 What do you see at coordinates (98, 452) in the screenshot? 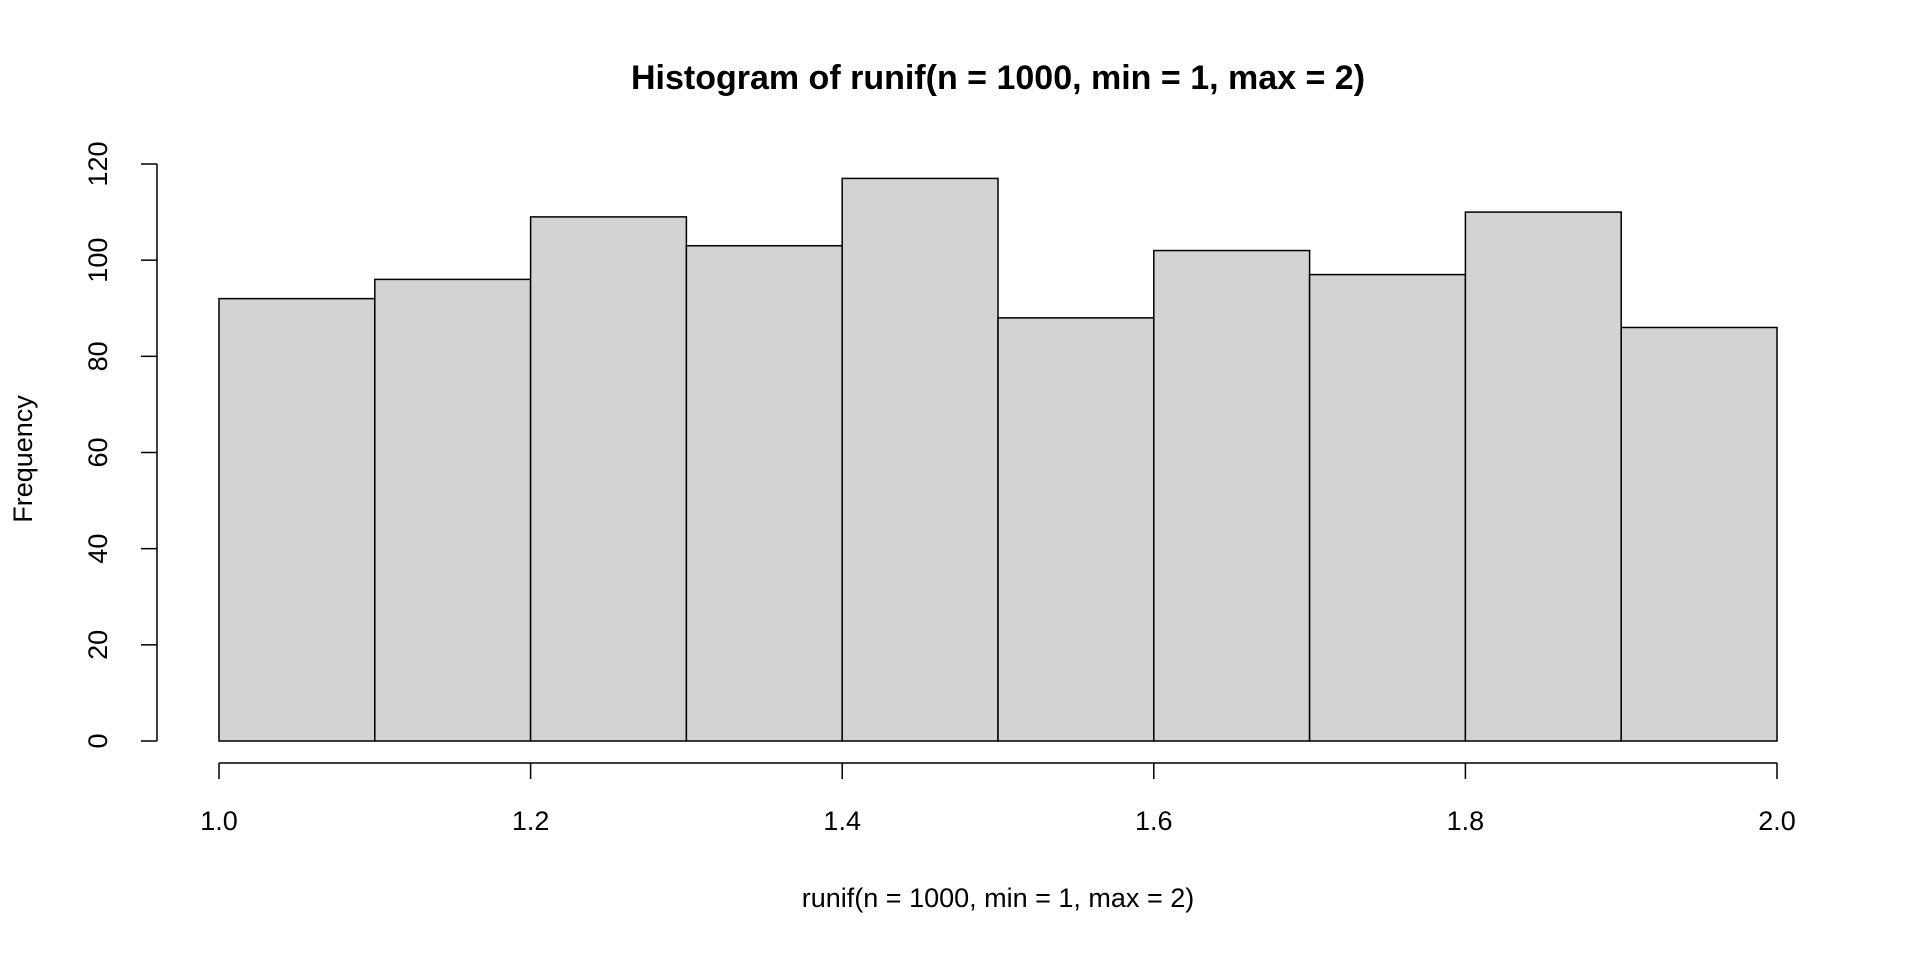
I see `y-tick-label: 60` at bounding box center [98, 452].